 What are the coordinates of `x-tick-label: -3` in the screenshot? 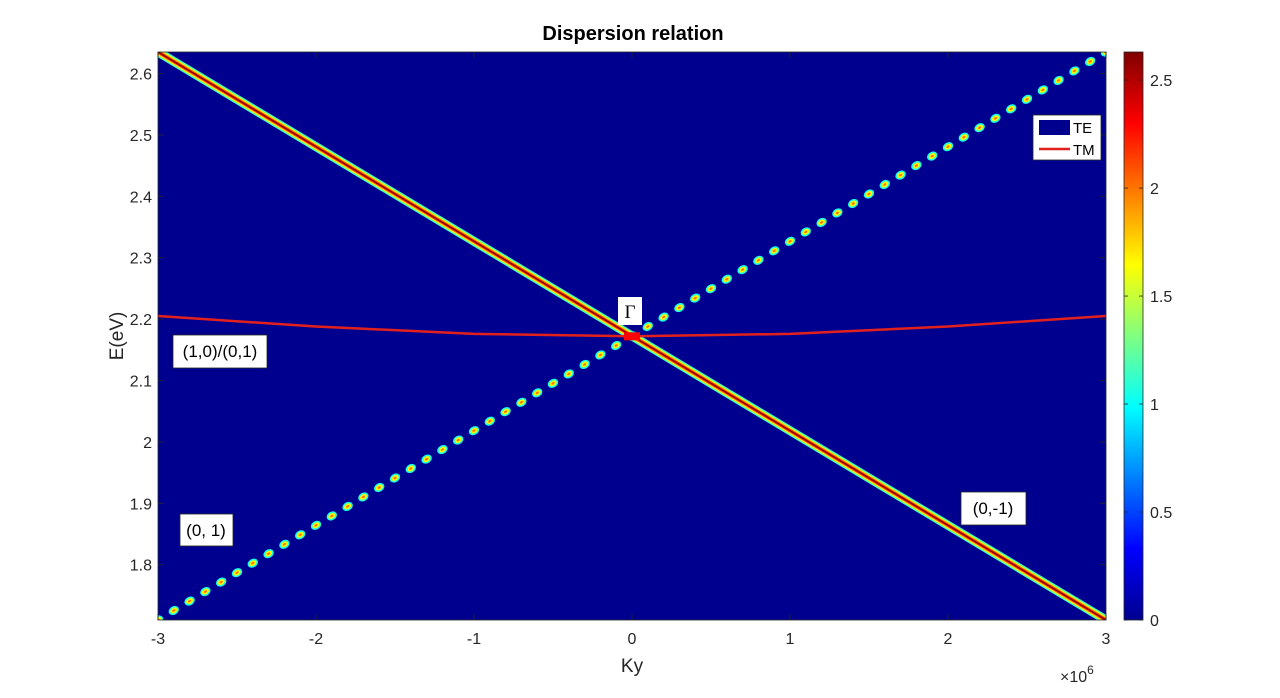 It's located at (158, 639).